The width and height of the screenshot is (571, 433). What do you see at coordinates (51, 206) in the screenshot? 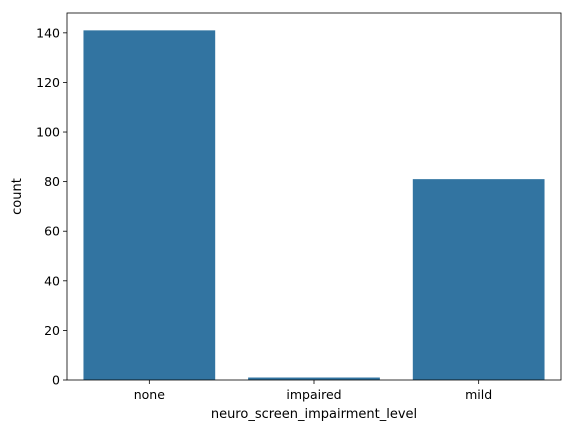
I see `y-axis-ticks: 0 20 40 60 80 100 120 140` at bounding box center [51, 206].